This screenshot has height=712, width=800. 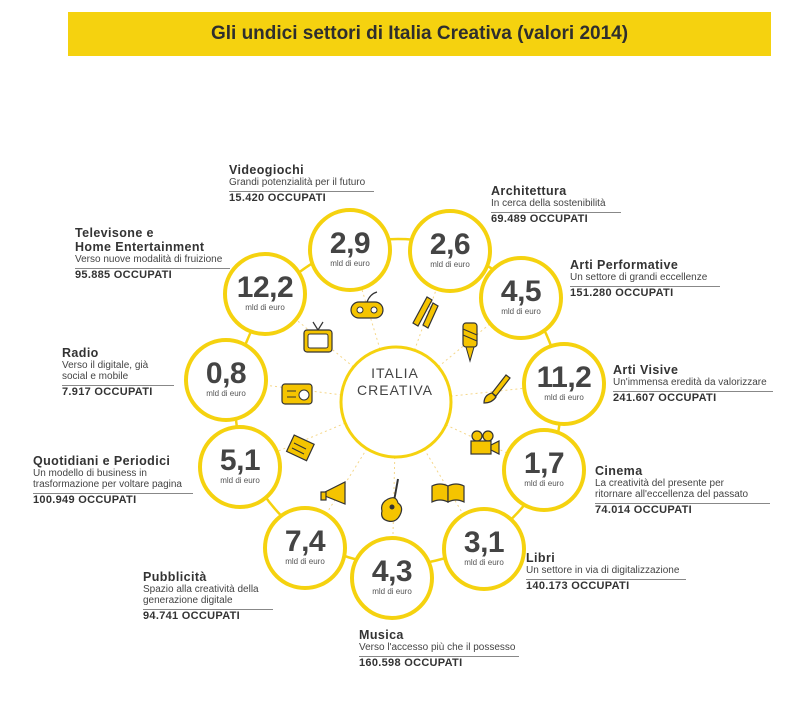 What do you see at coordinates (624, 265) in the screenshot?
I see `sector-name: Arti Performative` at bounding box center [624, 265].